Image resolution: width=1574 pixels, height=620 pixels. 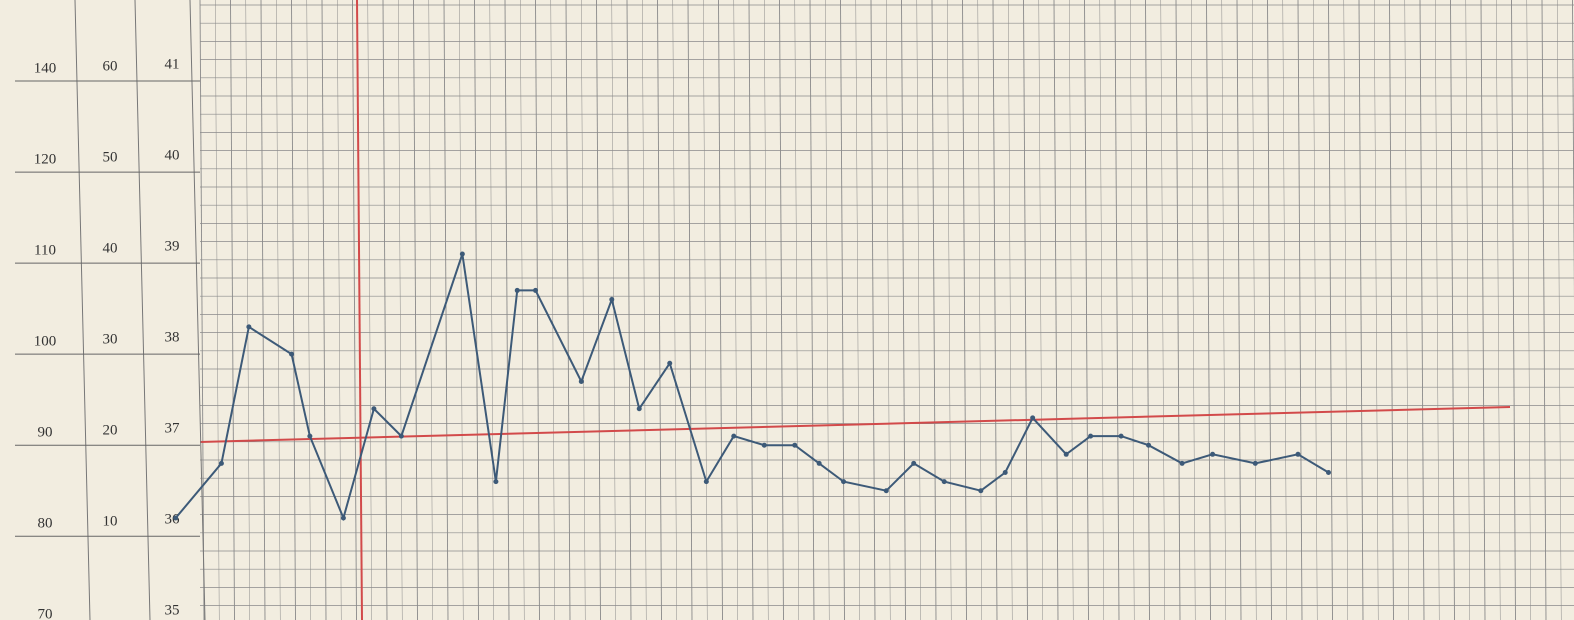 What do you see at coordinates (172, 611) in the screenshot?
I see `y-tick-label: 35` at bounding box center [172, 611].